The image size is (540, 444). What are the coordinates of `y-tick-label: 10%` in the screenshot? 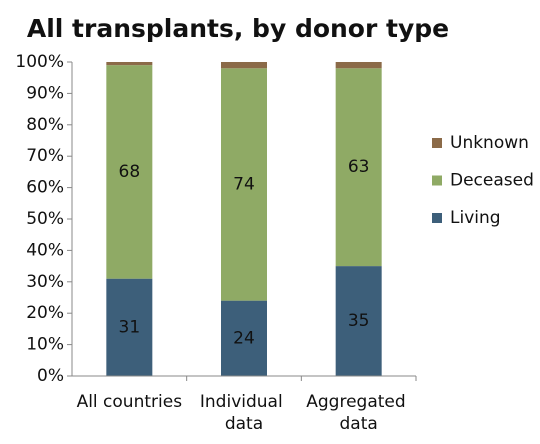 It's located at (45, 345).